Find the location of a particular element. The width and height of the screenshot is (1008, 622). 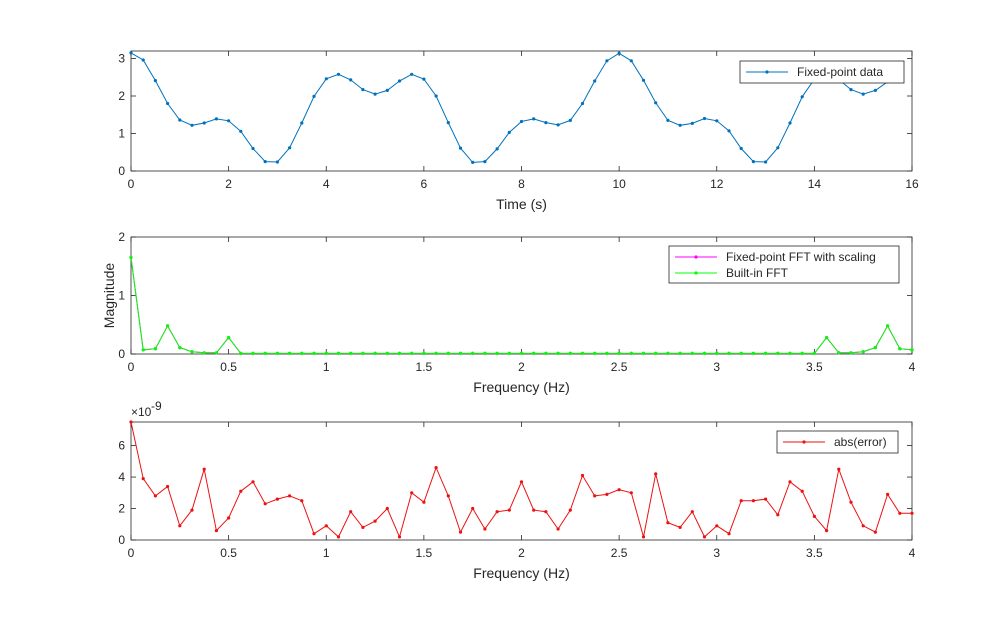

x-tick-label: 3.5 is located at coordinates (814, 553).